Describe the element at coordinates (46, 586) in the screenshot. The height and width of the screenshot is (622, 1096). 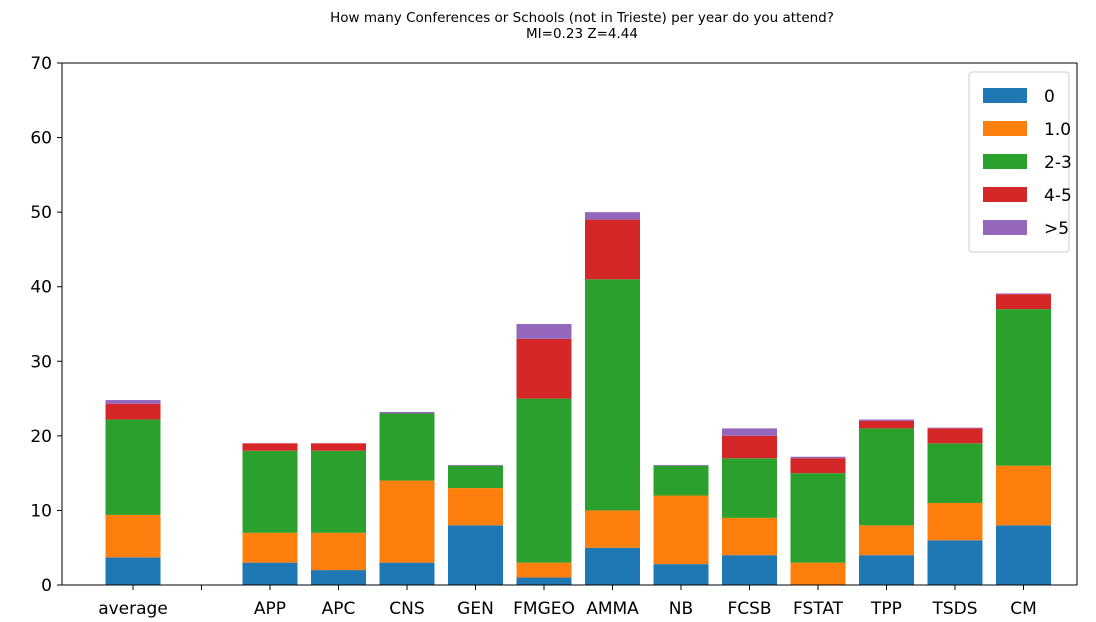
I see `y-tick-label: 0` at that location.